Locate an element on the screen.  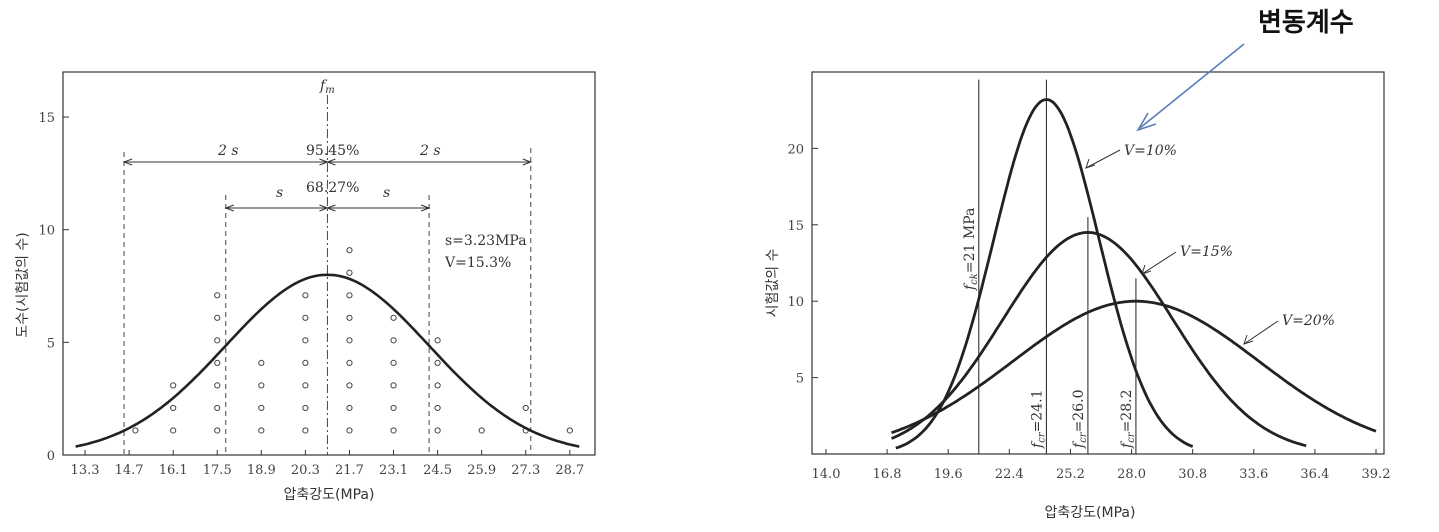
chart1-x-axis-label: 압축강도(MPa) is located at coordinates (329, 495).